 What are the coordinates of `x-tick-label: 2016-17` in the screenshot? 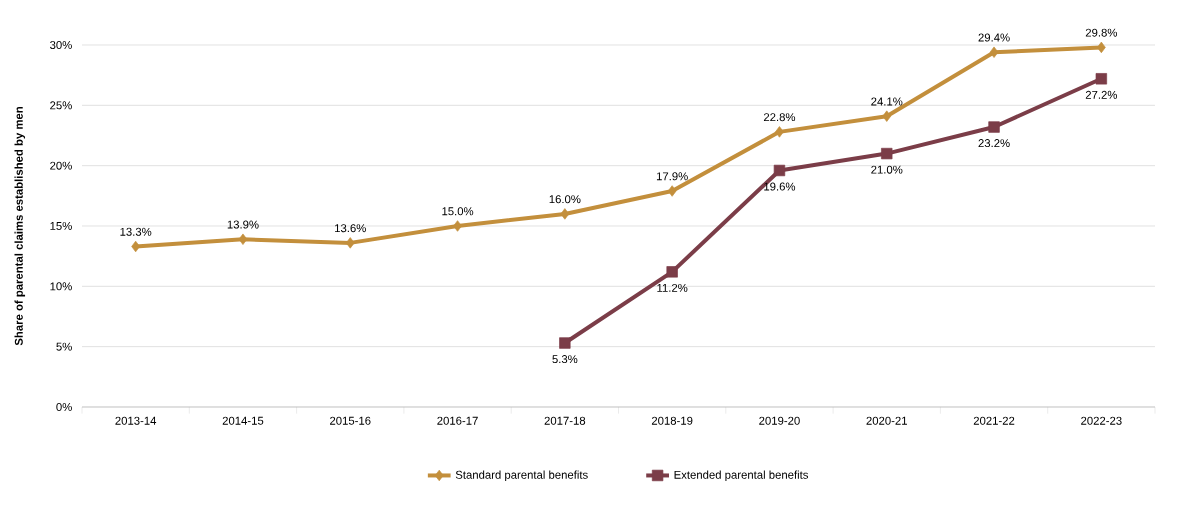 It's located at (457, 420).